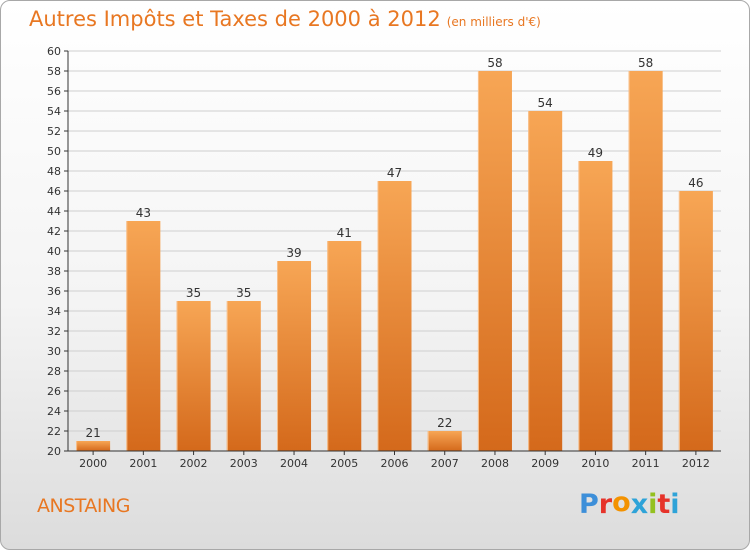 This screenshot has width=750, height=550. I want to click on logo-letter: t, so click(664, 504).